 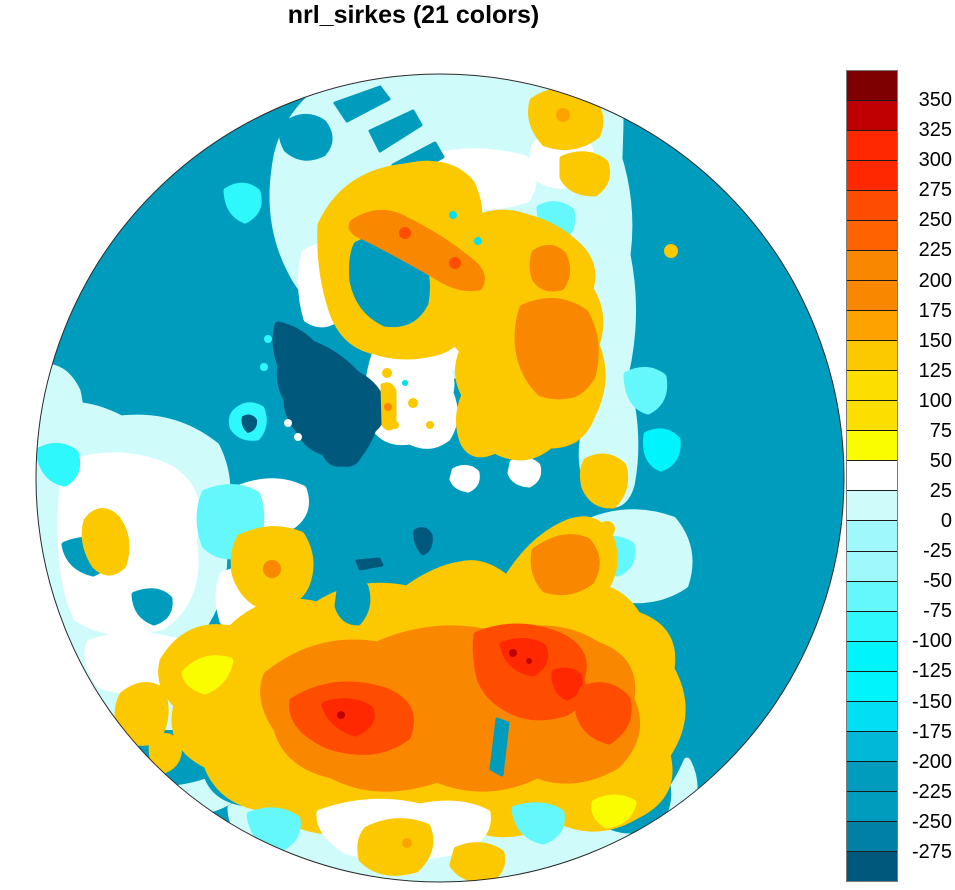 What do you see at coordinates (931, 641) in the screenshot?
I see `colorbar-tick-label: -100` at bounding box center [931, 641].